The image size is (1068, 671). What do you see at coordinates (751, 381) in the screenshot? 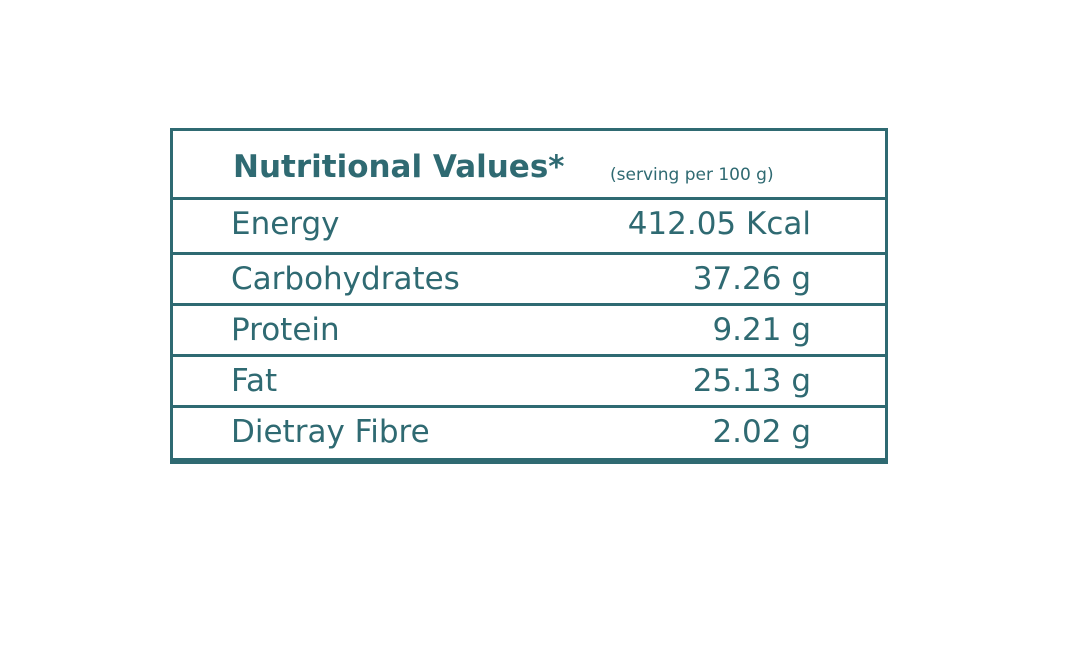
I see `nutrient-value: 25.13 g` at bounding box center [751, 381].